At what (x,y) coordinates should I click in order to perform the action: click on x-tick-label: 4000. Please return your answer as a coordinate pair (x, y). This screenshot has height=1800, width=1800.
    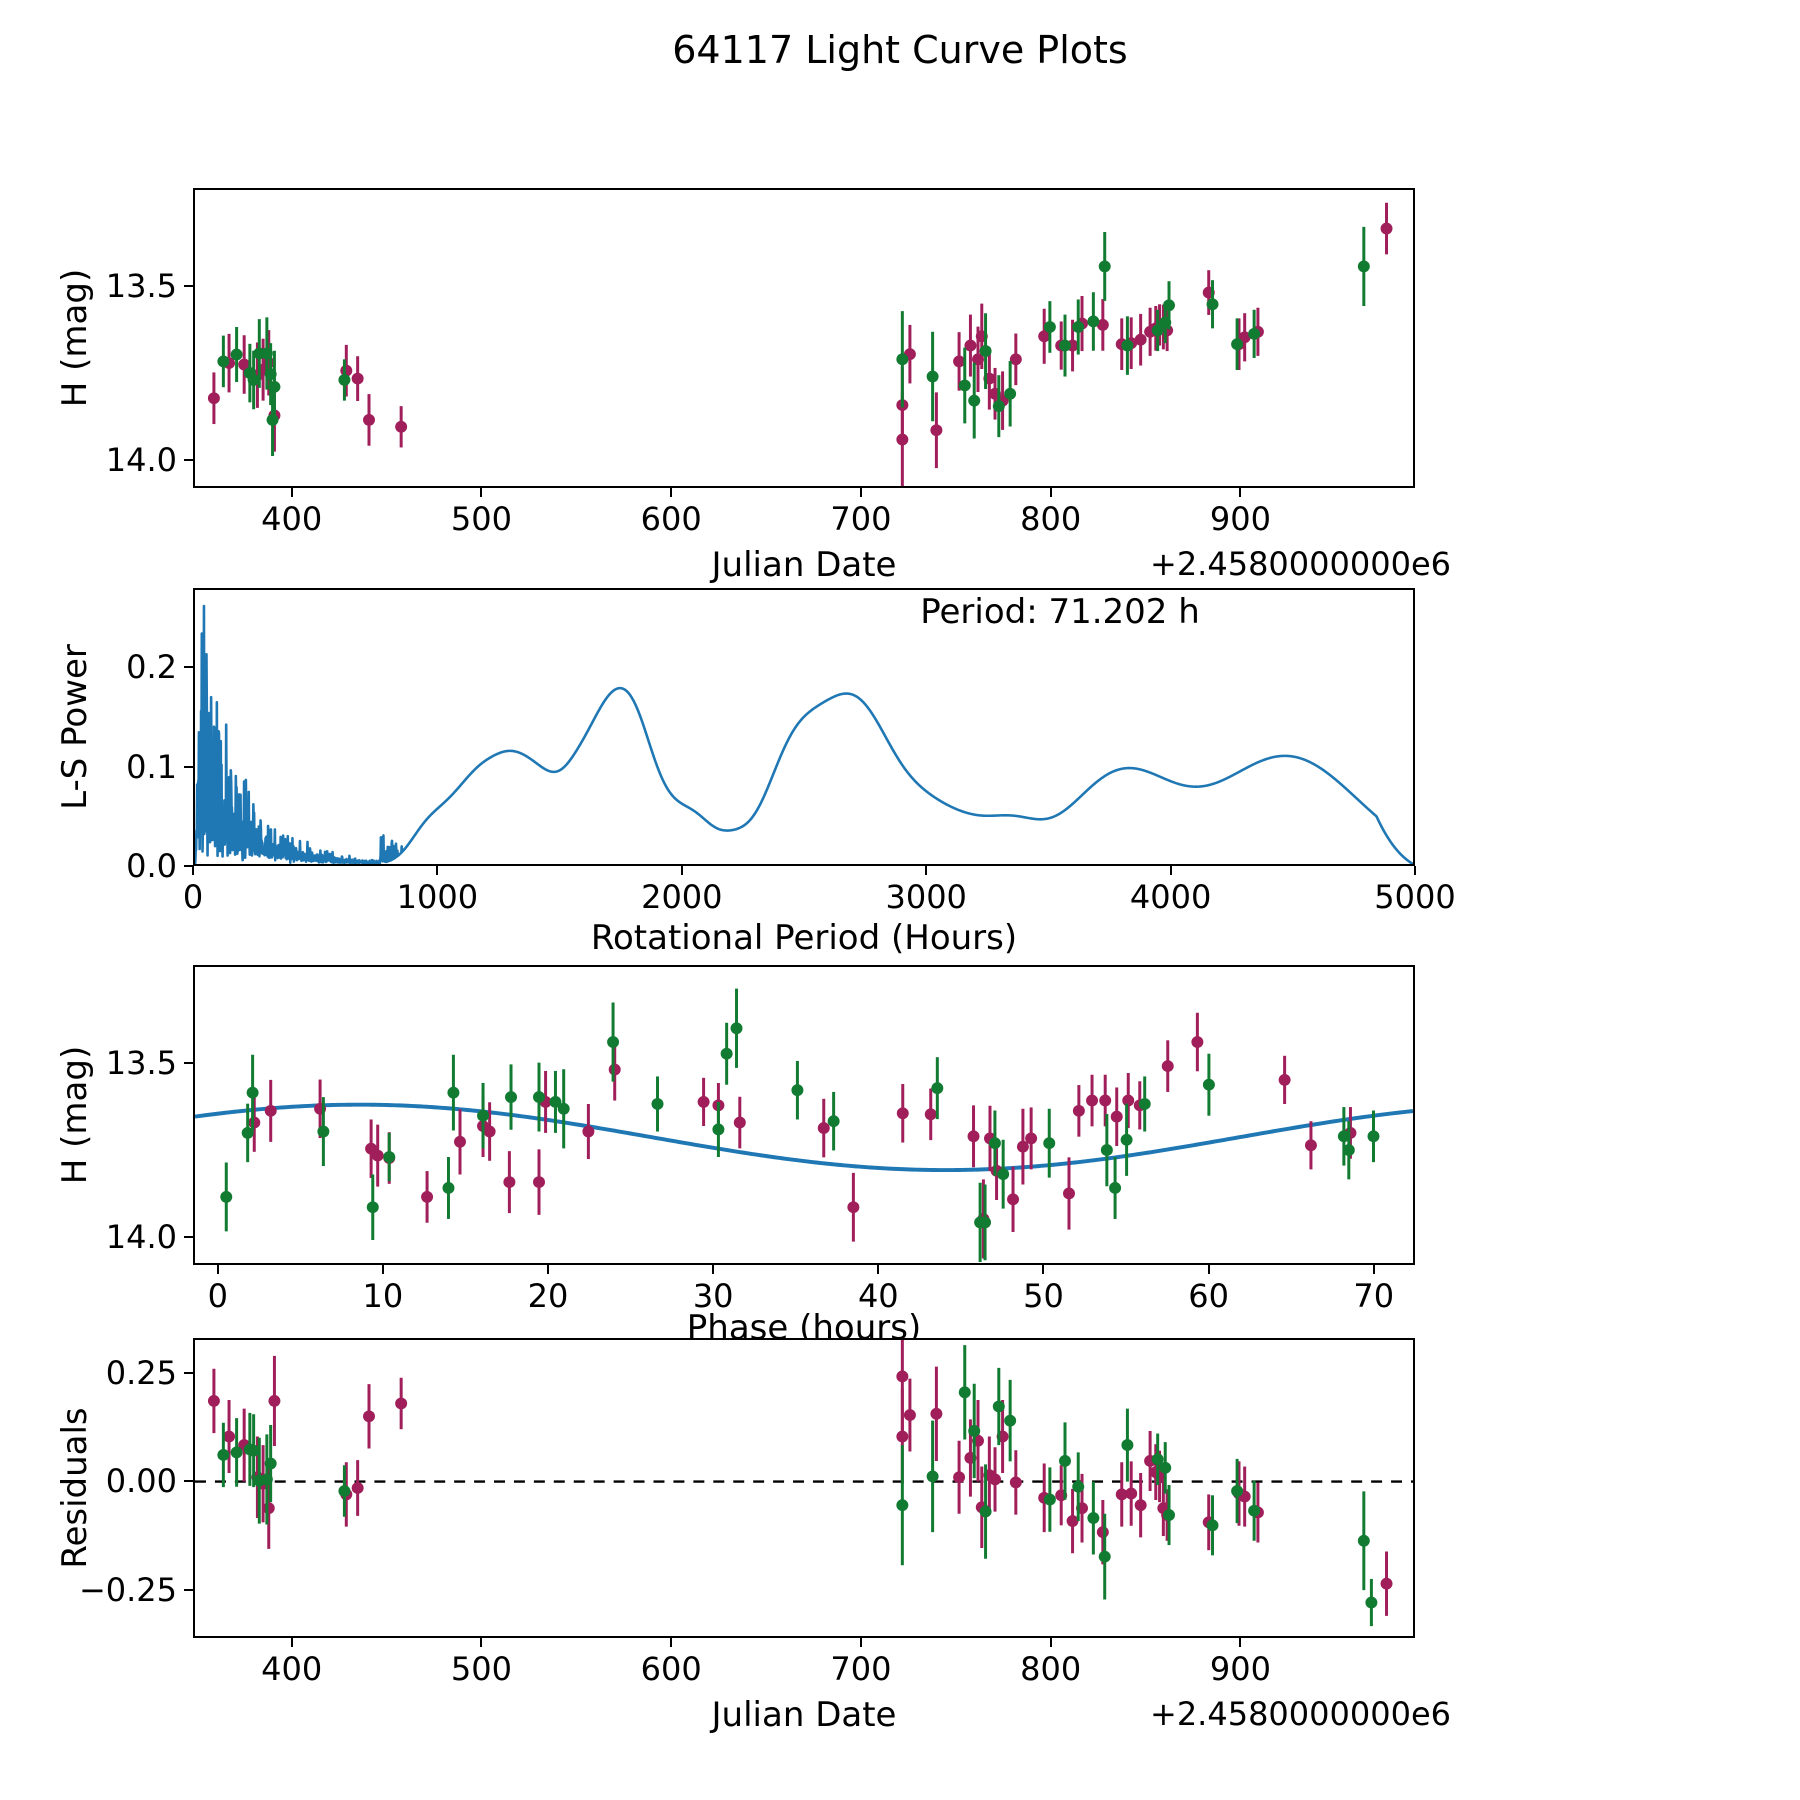
    Looking at the image, I should click on (1170, 897).